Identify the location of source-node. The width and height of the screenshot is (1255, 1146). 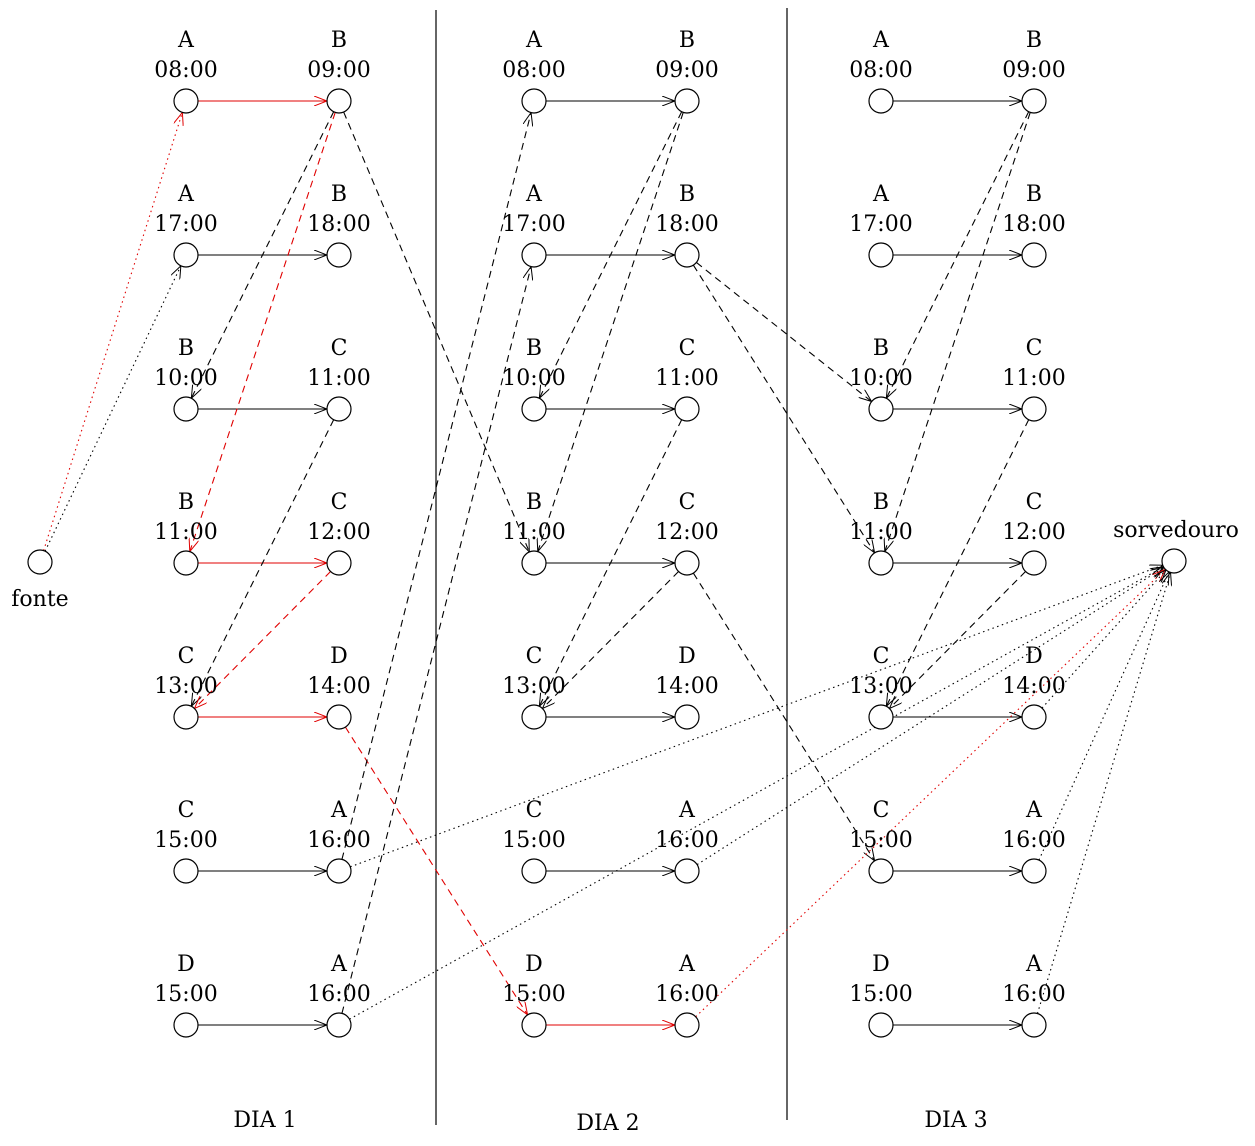
(40, 562).